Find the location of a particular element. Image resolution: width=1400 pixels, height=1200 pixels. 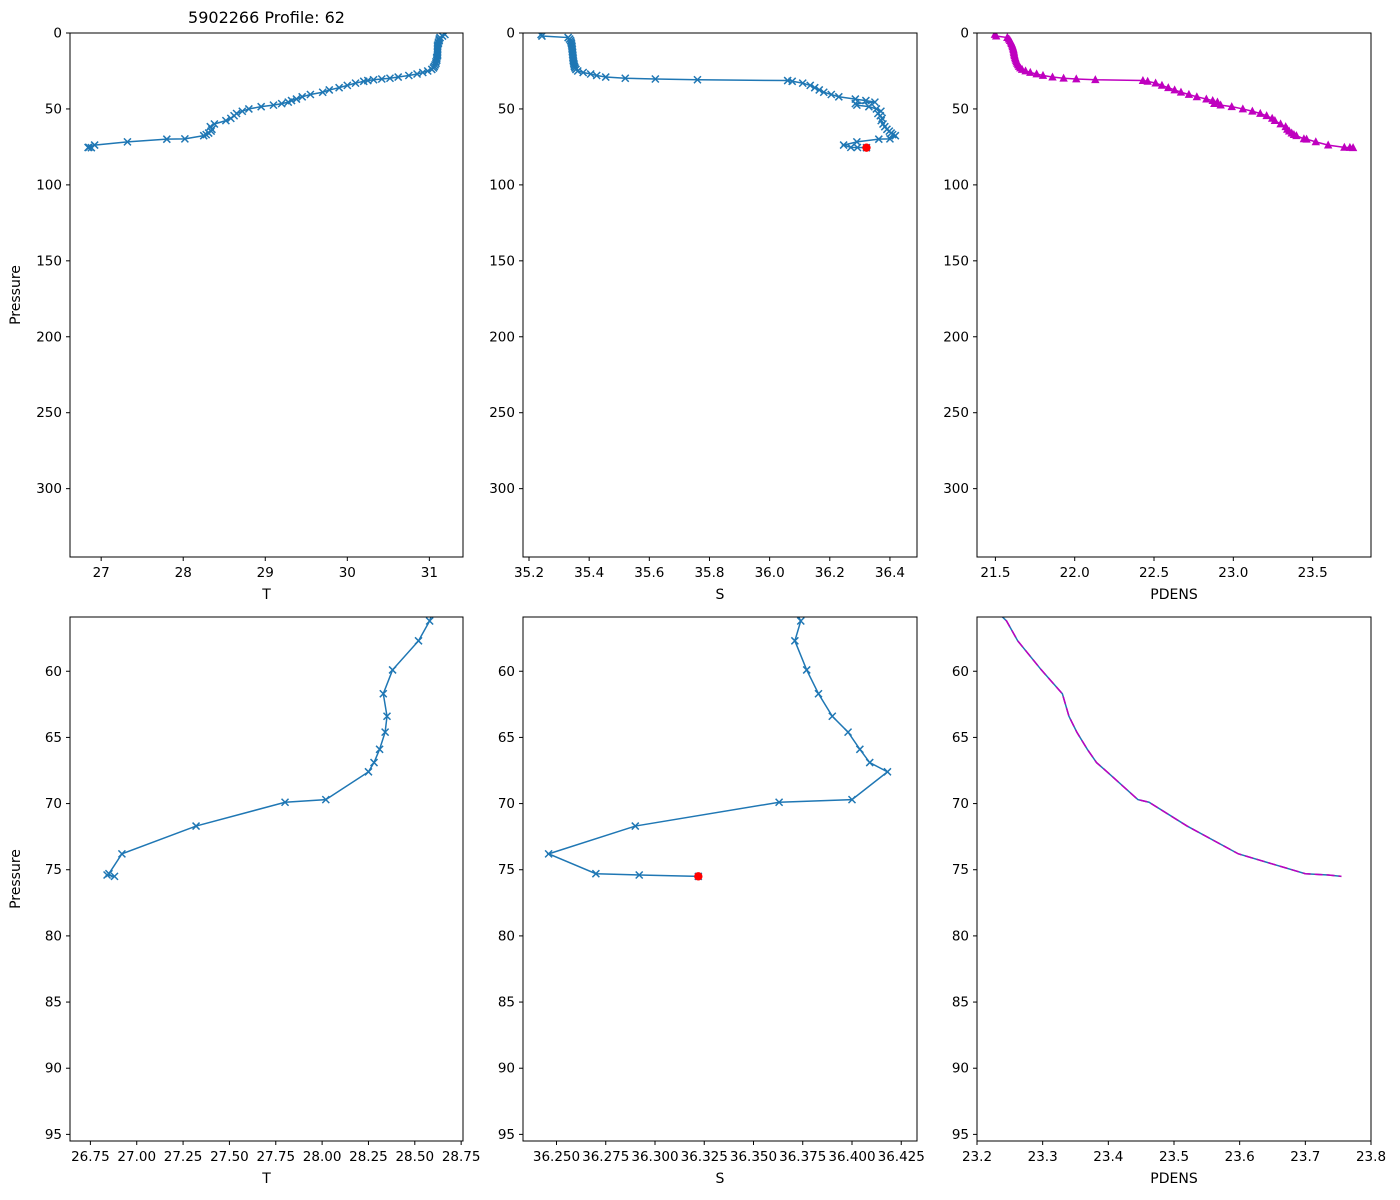

x-tick-label: 22.5 is located at coordinates (1154, 573).